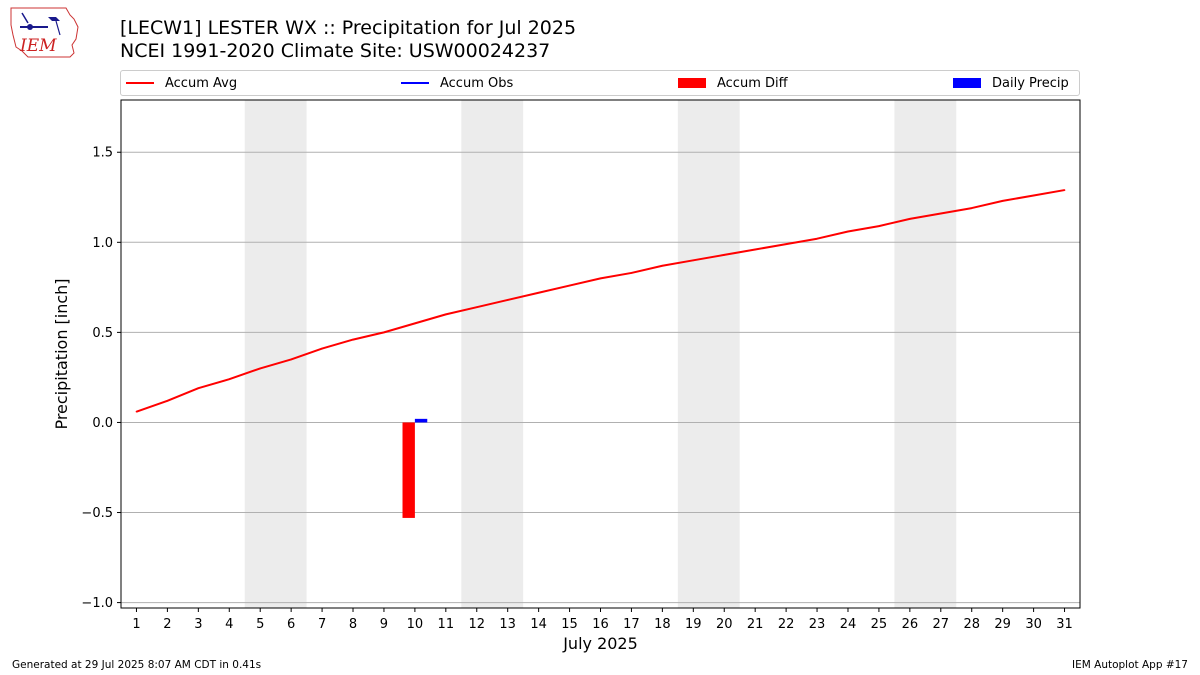 The image size is (1200, 675). Describe the element at coordinates (752, 83) in the screenshot. I see `legend-label-accum-diff: Accum Diff` at that location.